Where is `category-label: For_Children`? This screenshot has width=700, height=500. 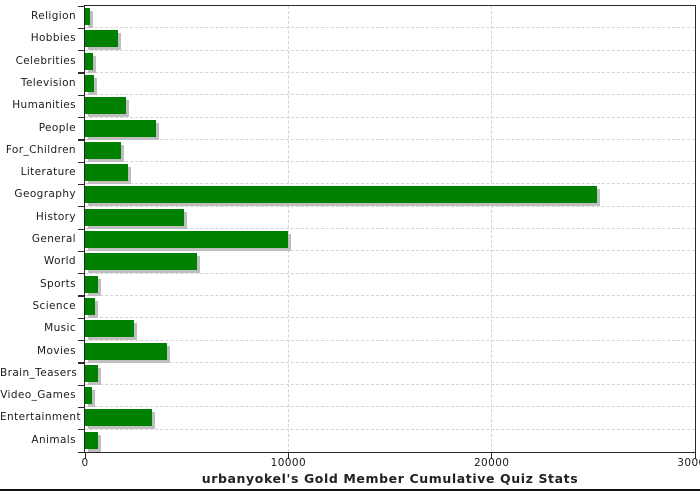
category-label: For_Children is located at coordinates (40, 149).